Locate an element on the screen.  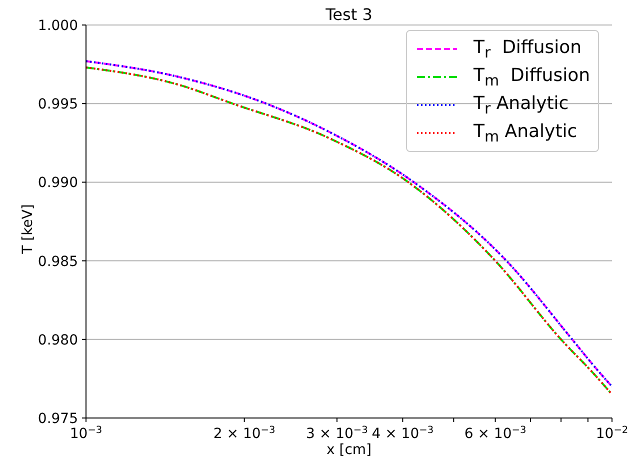
y-tick-label: 0.995 is located at coordinates (58, 104).